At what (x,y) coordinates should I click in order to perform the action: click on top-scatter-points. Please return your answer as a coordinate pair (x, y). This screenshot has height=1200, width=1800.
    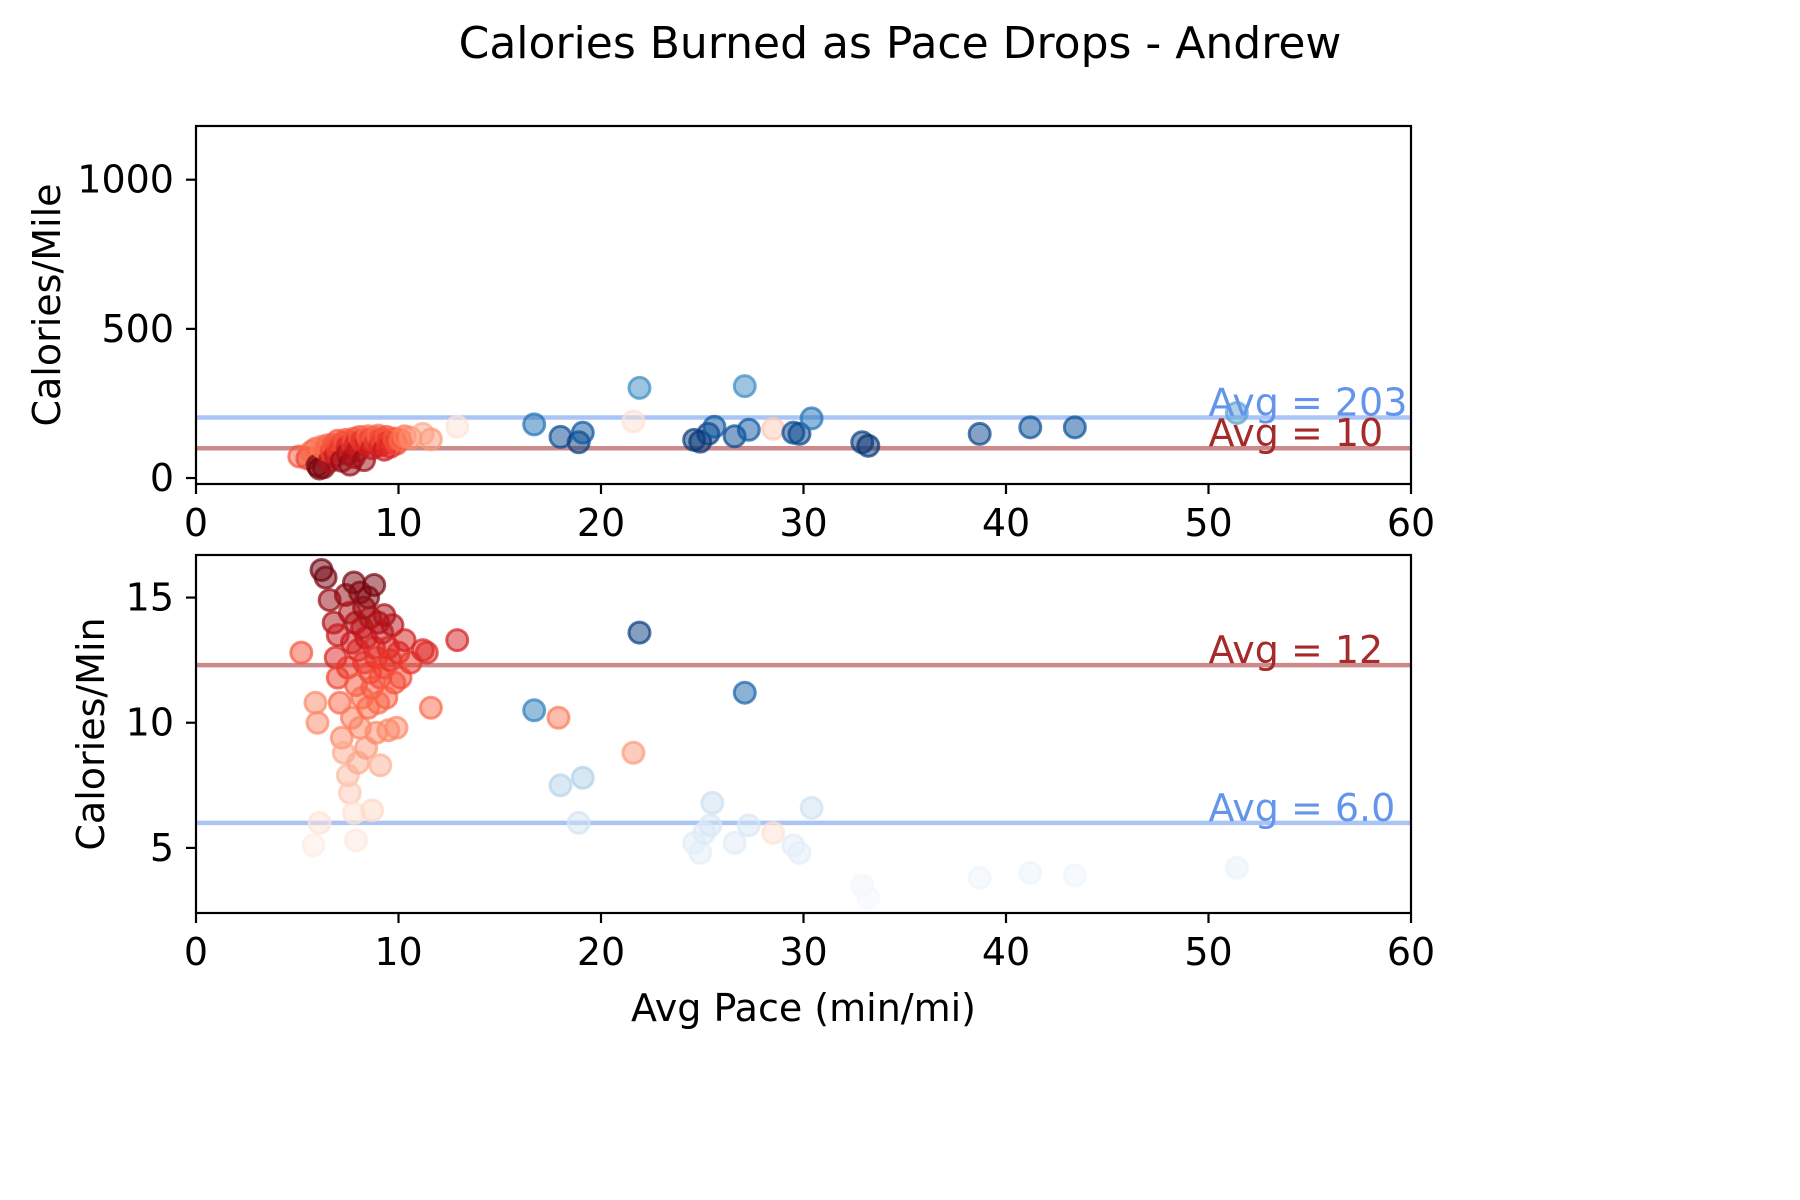
    Looking at the image, I should click on (768, 427).